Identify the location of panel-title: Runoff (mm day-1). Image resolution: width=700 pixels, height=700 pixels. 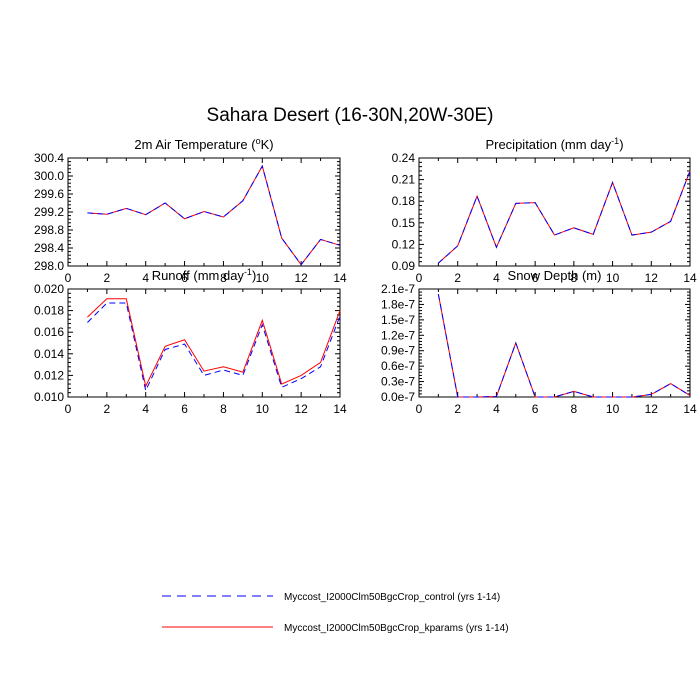
(204, 275).